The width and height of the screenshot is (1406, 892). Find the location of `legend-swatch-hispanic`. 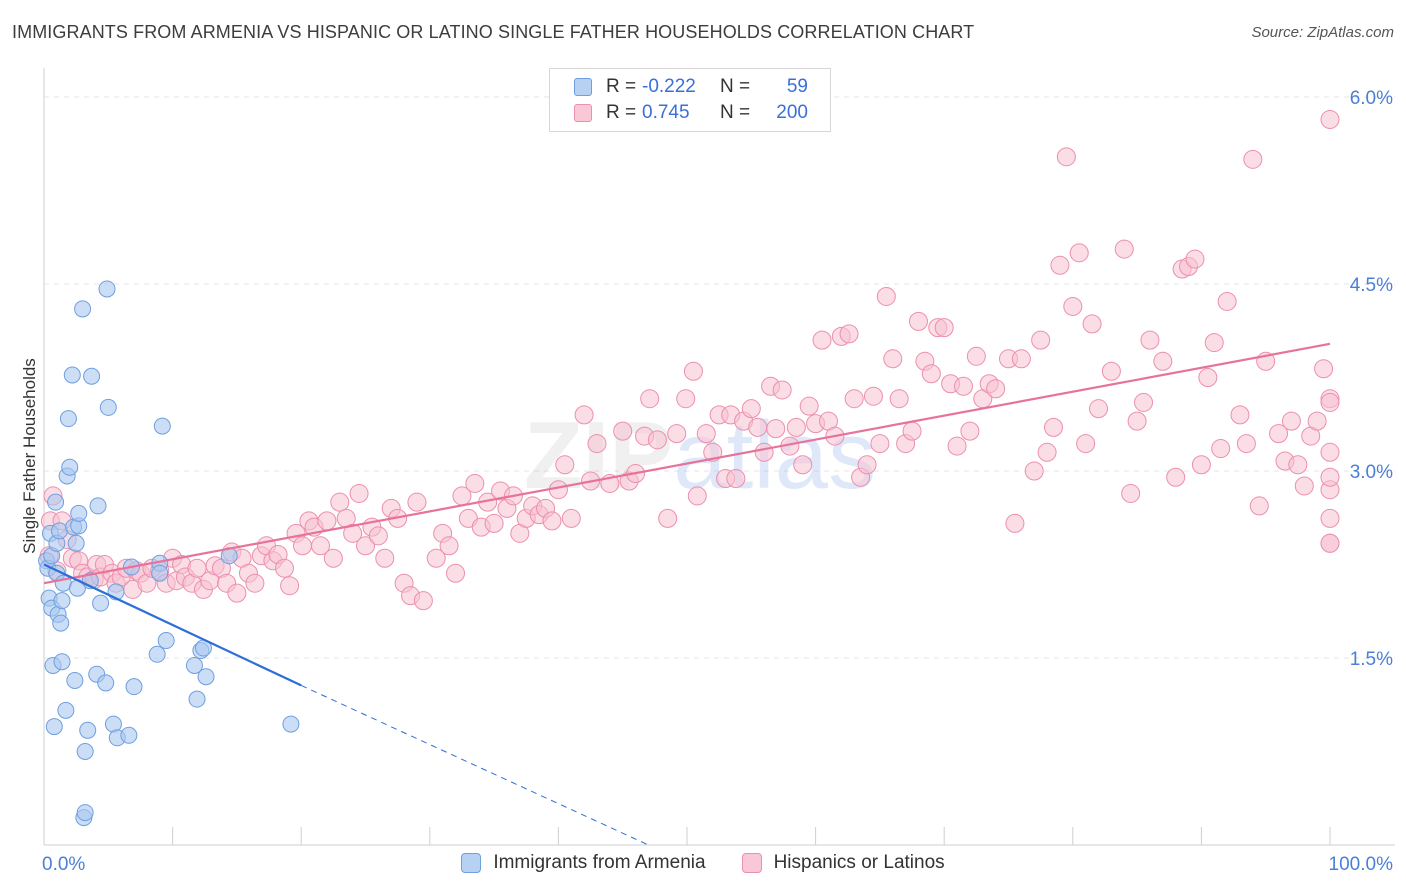

legend-swatch-hispanic is located at coordinates (583, 113).